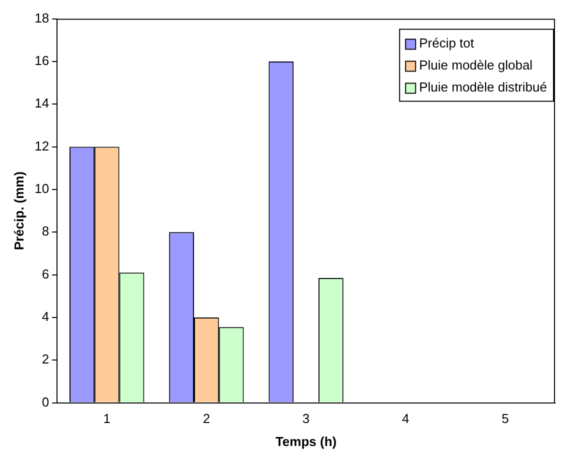 This screenshot has width=577, height=462. What do you see at coordinates (483, 86) in the screenshot?
I see `legend-label: Pluie modèle distribué` at bounding box center [483, 86].